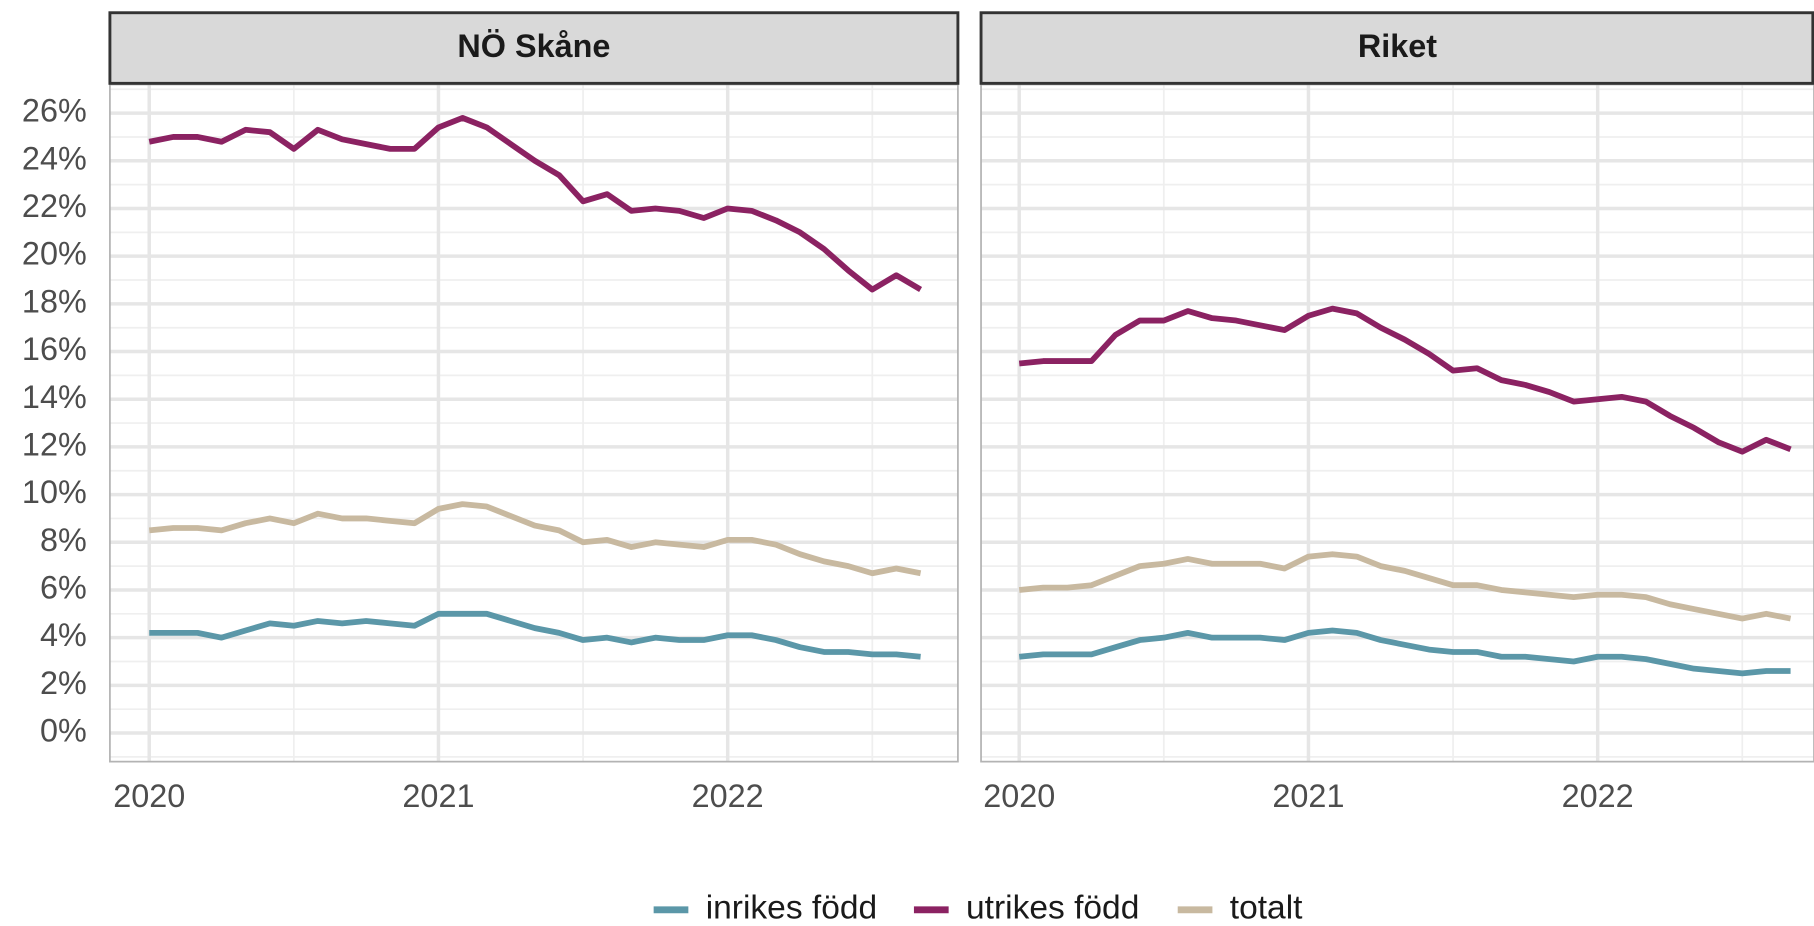 The image size is (1814, 926). What do you see at coordinates (63, 683) in the screenshot?
I see `y-tick-label: 2%` at bounding box center [63, 683].